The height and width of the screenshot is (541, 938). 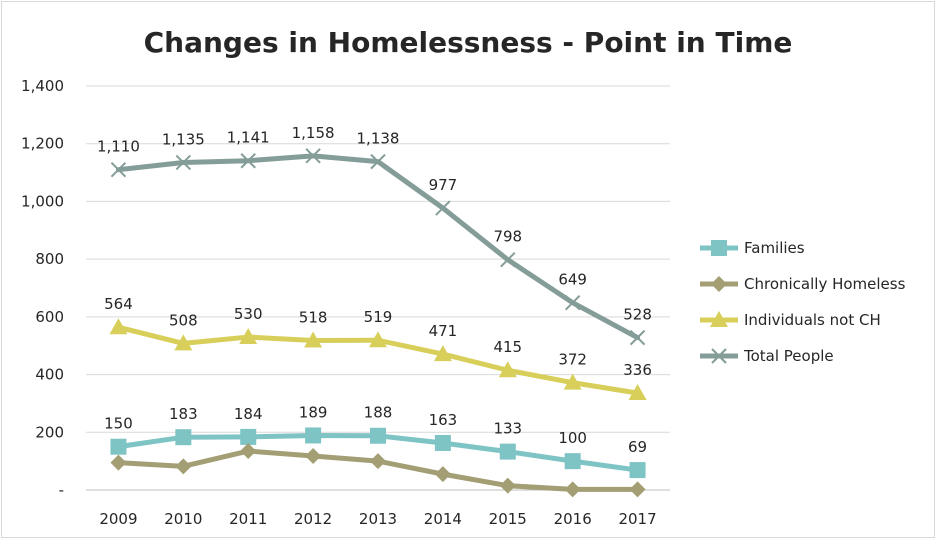 What do you see at coordinates (183, 320) in the screenshot?
I see `data-label-individuals-not-ch: 508` at bounding box center [183, 320].